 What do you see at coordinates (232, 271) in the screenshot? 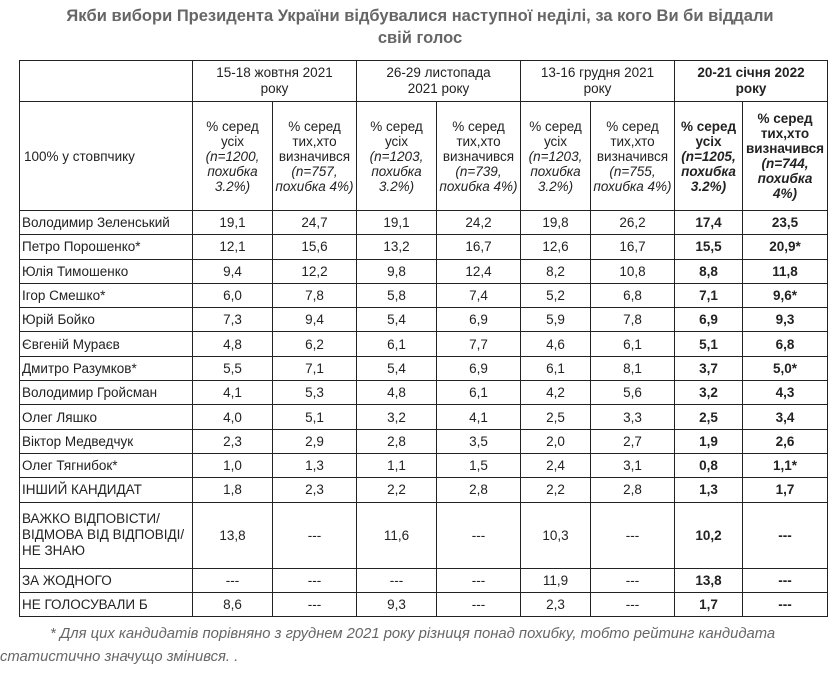
I see `table-cell: 9,4` at bounding box center [232, 271].